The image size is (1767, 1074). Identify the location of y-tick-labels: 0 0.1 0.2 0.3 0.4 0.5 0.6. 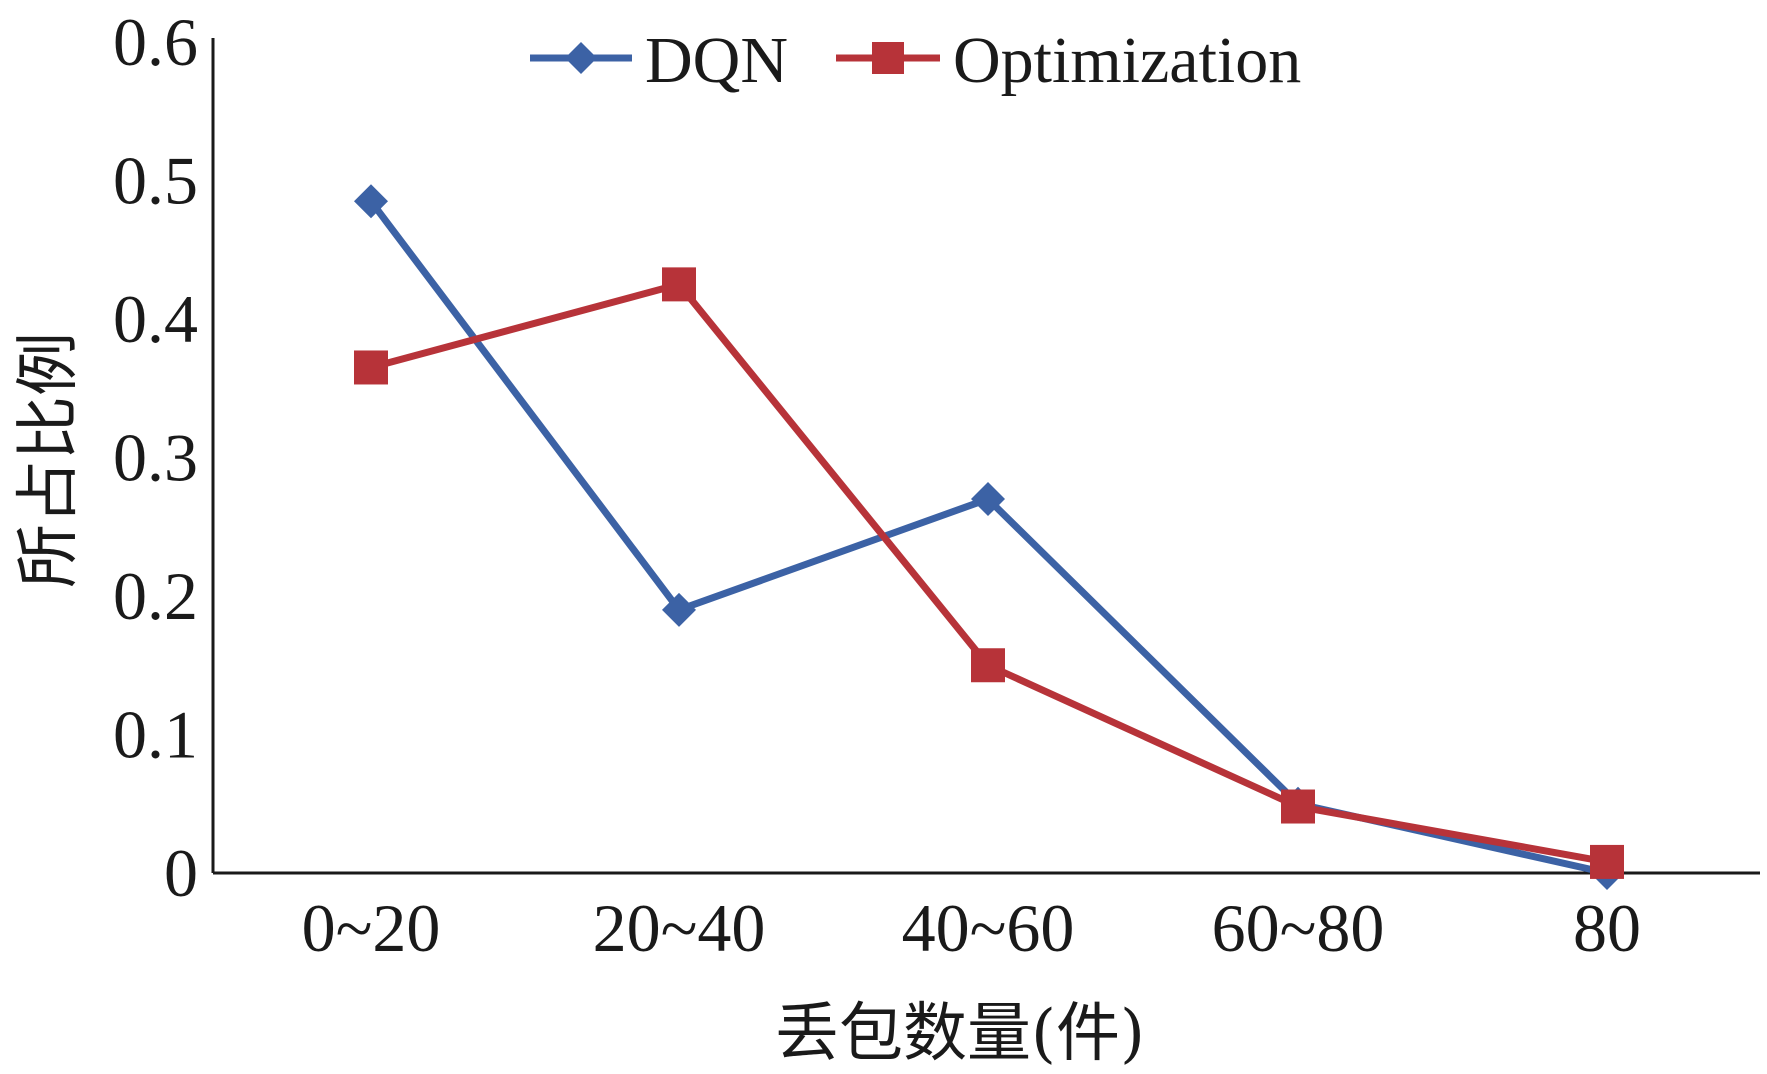
(155, 457).